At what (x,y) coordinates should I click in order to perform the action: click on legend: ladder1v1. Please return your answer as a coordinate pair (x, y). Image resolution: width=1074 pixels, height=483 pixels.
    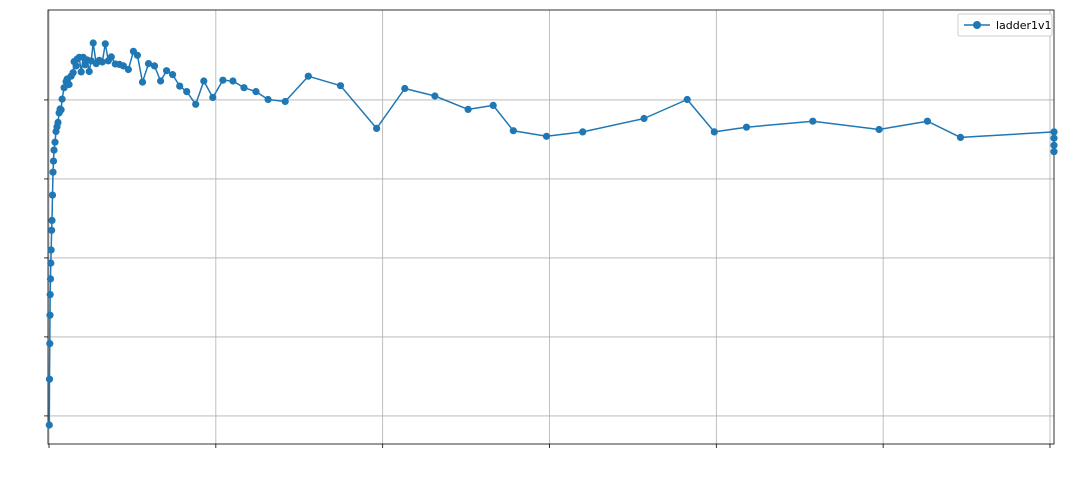
    Looking at the image, I should click on (1005, 25).